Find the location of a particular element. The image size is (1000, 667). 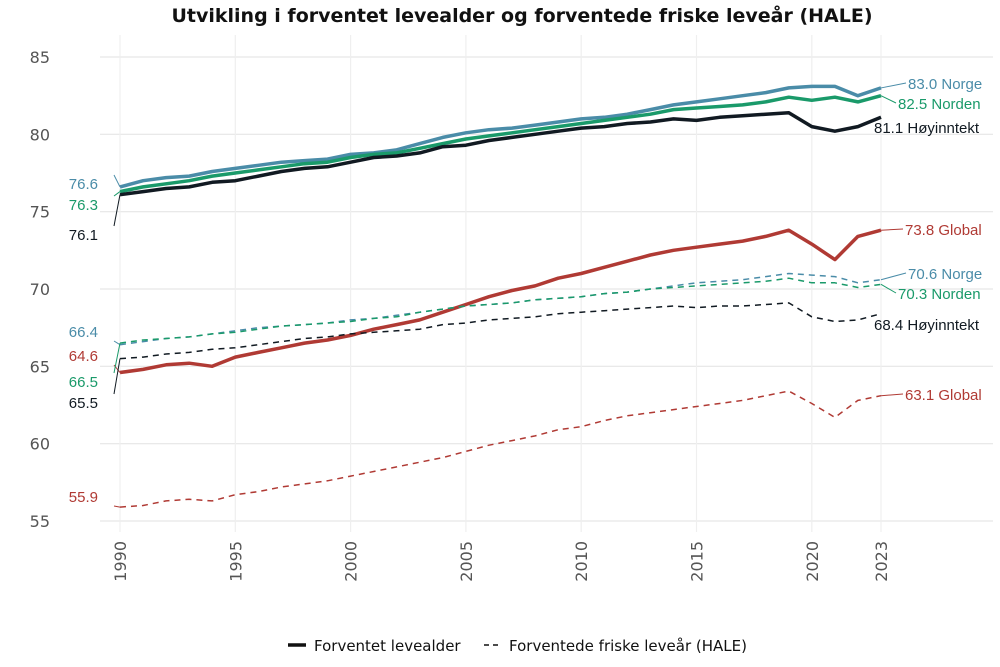

end-value-label: 63.1 Global is located at coordinates (943, 395).